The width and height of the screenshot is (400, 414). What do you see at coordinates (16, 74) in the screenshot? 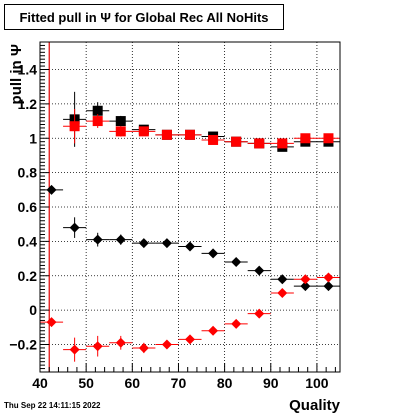
I see `y-axis-title: pull in Ψ` at bounding box center [16, 74].